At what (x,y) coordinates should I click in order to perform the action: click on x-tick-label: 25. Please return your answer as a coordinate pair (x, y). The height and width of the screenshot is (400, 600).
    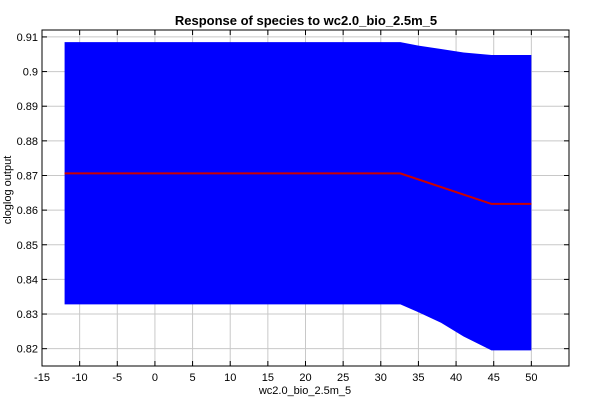
    Looking at the image, I should click on (343, 378).